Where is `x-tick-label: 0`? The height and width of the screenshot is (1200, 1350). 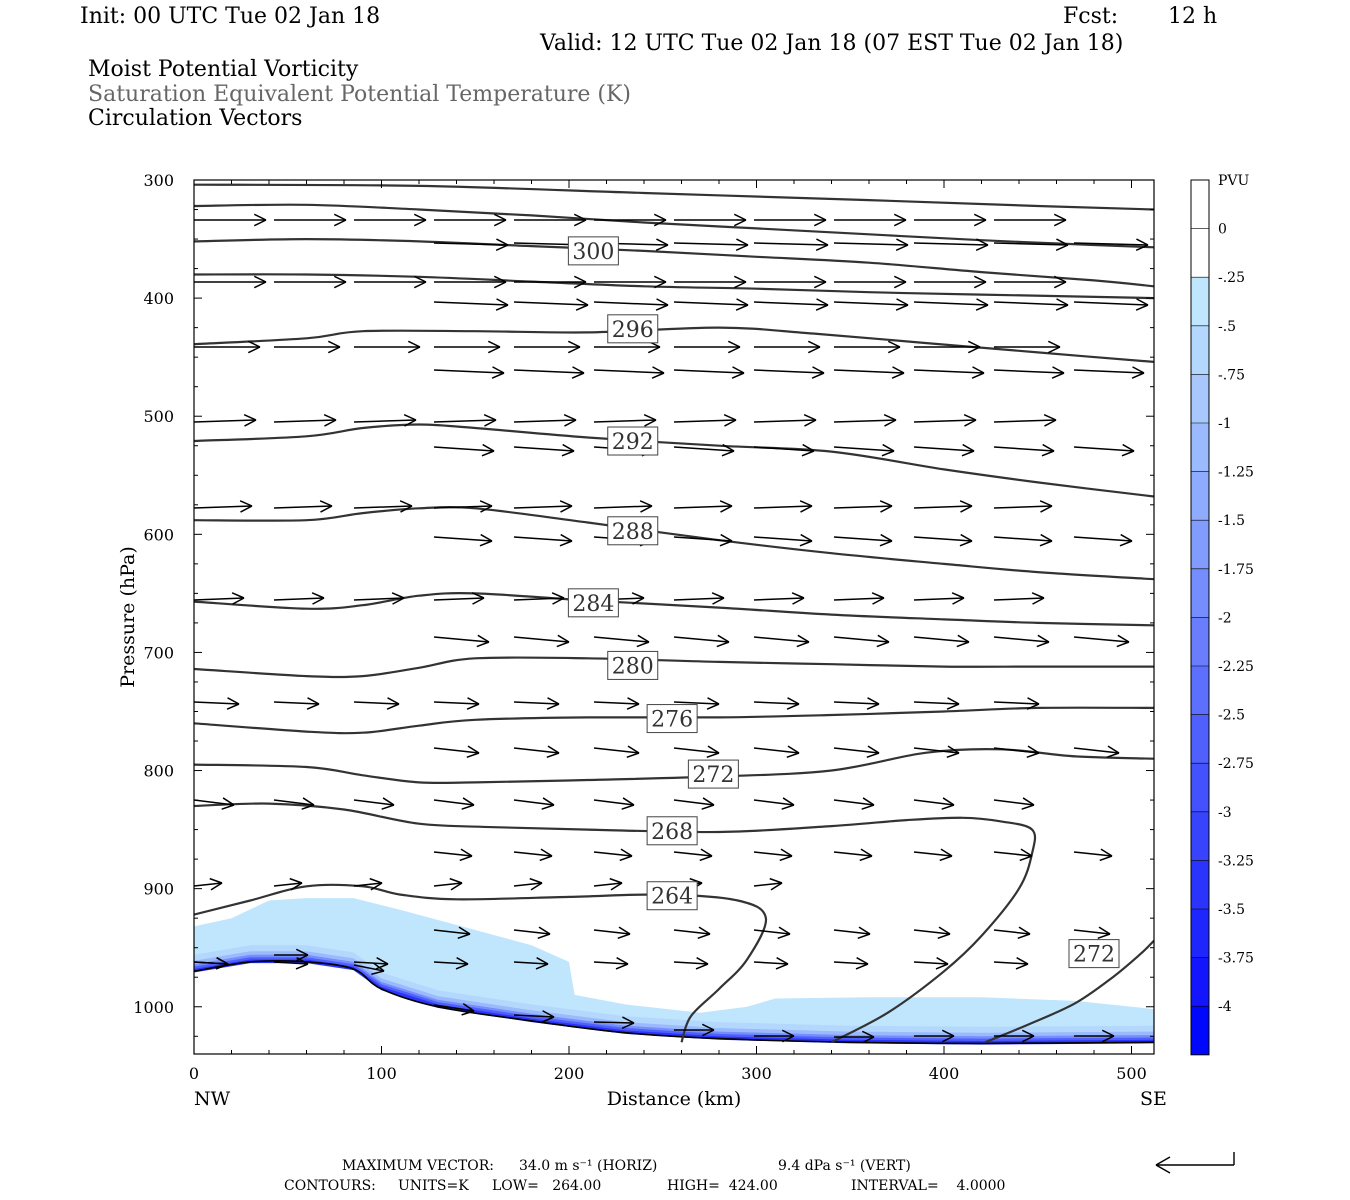
x-tick-label: 0 is located at coordinates (194, 1073).